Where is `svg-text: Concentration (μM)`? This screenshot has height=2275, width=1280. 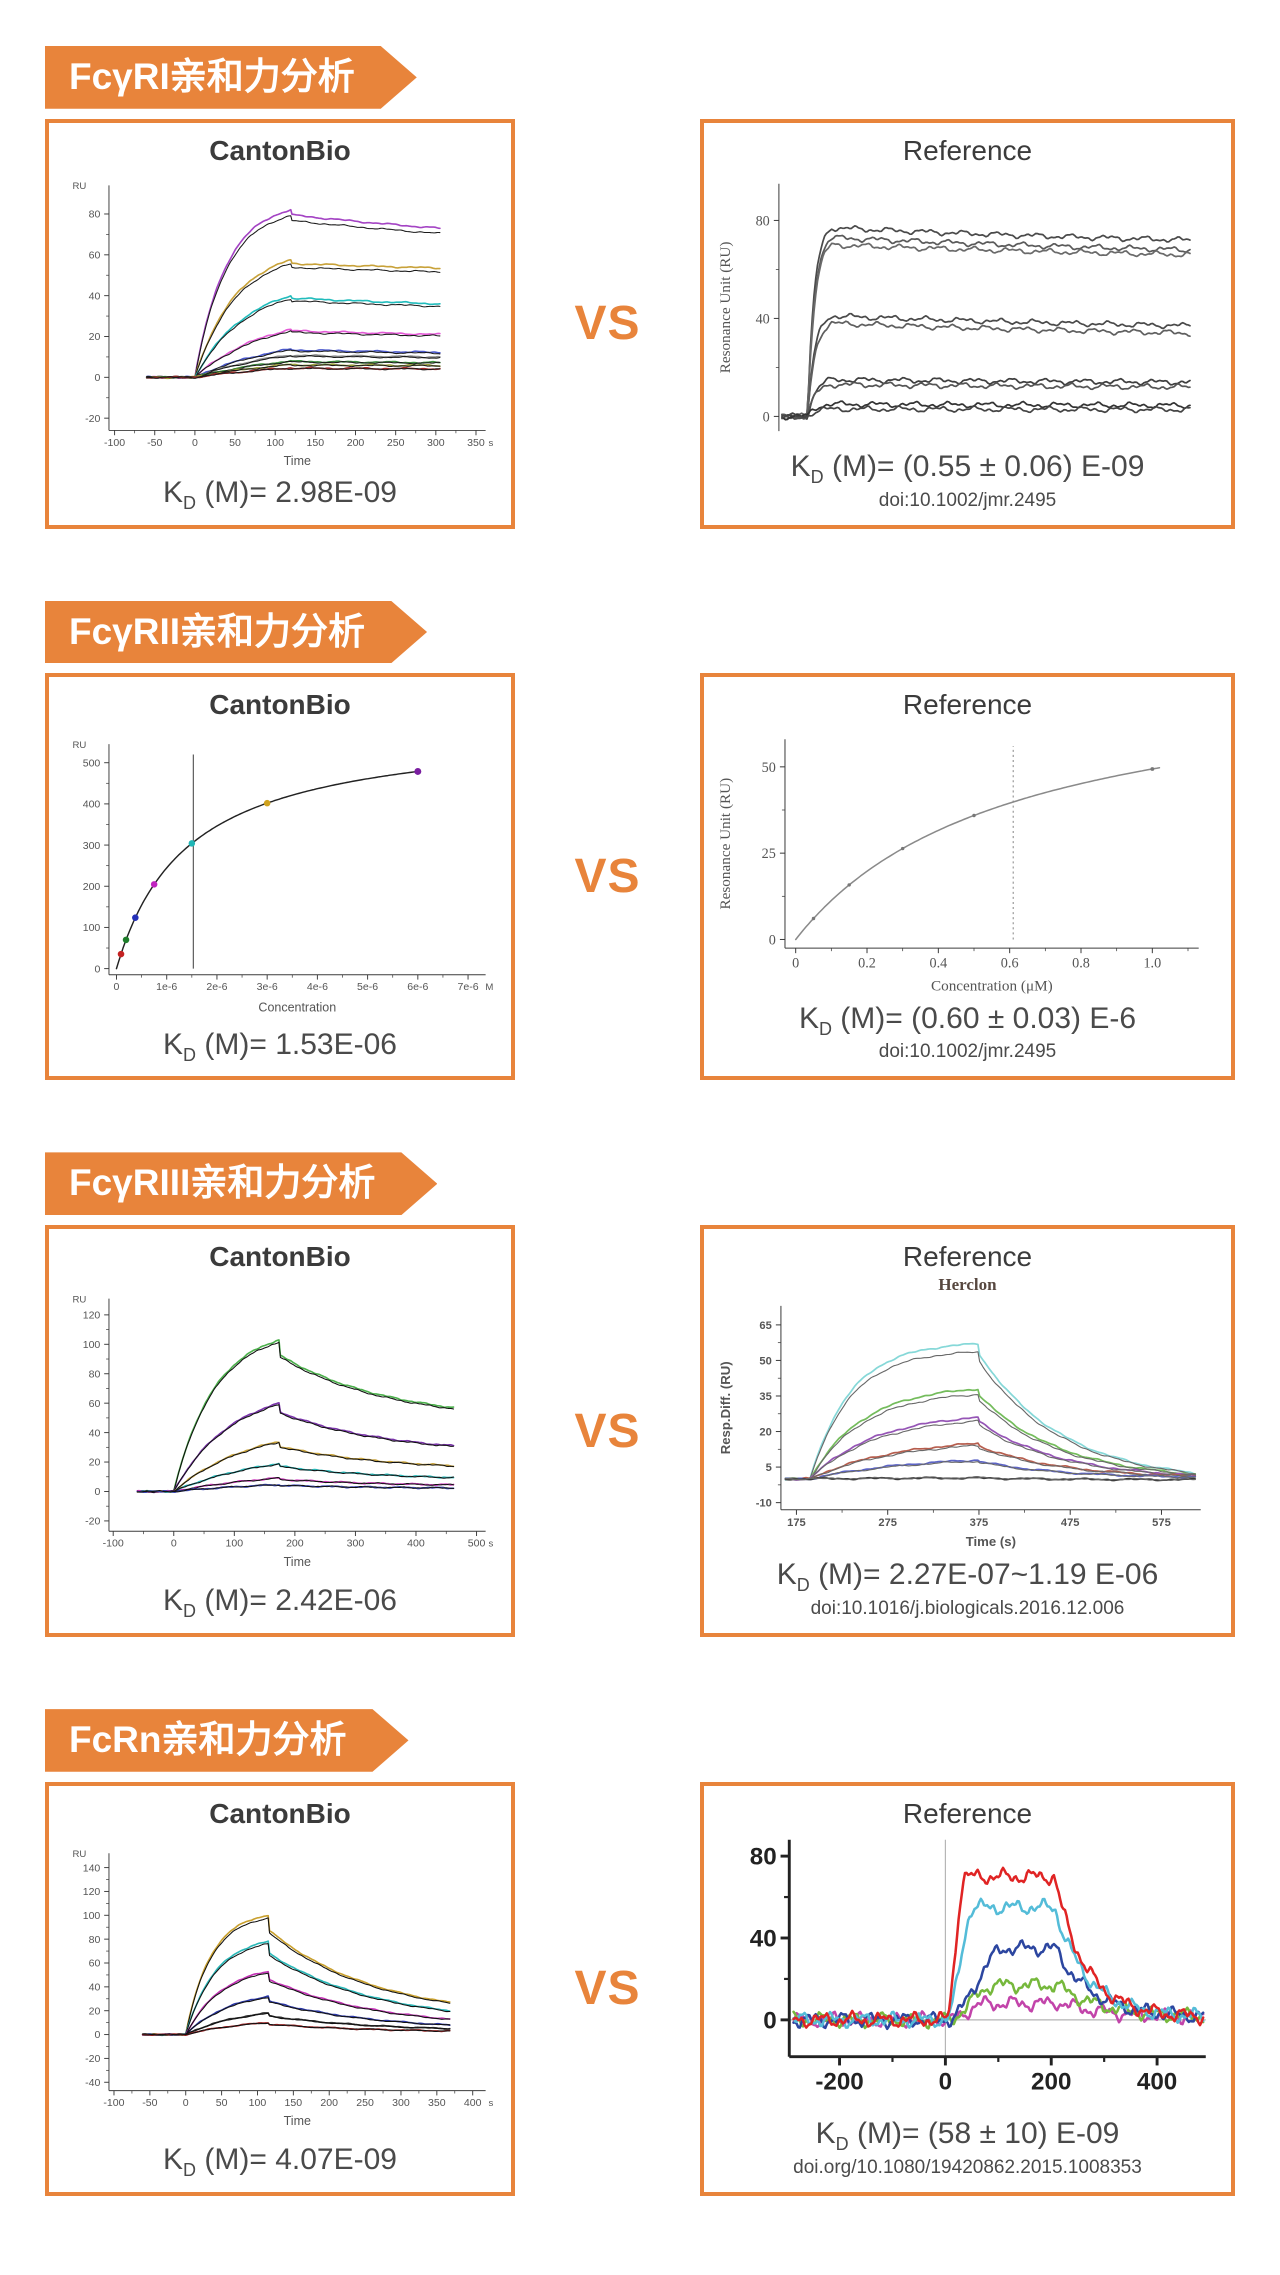 svg-text: Concentration (μM) is located at coordinates (992, 986).